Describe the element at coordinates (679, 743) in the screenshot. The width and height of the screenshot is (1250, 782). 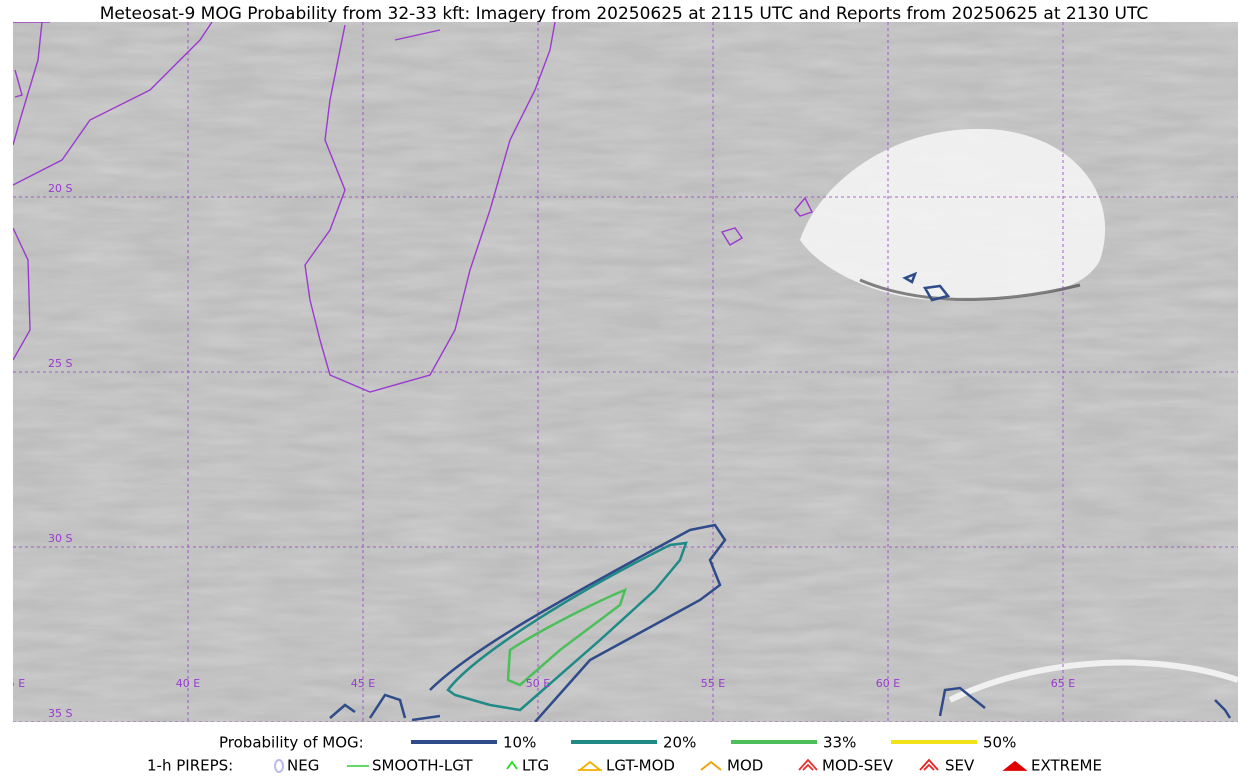
I see `legend-label: 20%` at that location.